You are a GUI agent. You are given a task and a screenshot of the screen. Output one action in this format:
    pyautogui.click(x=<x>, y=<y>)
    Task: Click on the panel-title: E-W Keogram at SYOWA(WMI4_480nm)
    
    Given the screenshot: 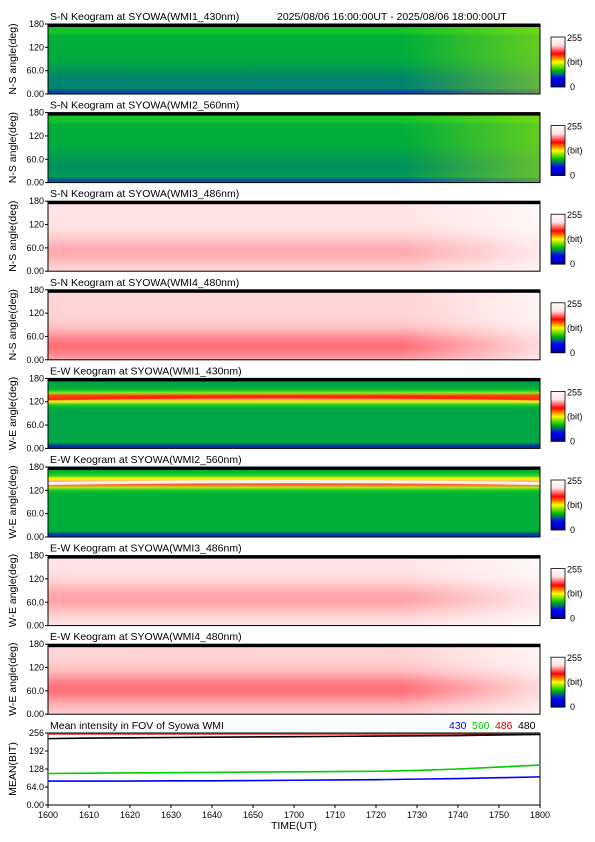 What is the action you would take?
    pyautogui.click(x=146, y=637)
    